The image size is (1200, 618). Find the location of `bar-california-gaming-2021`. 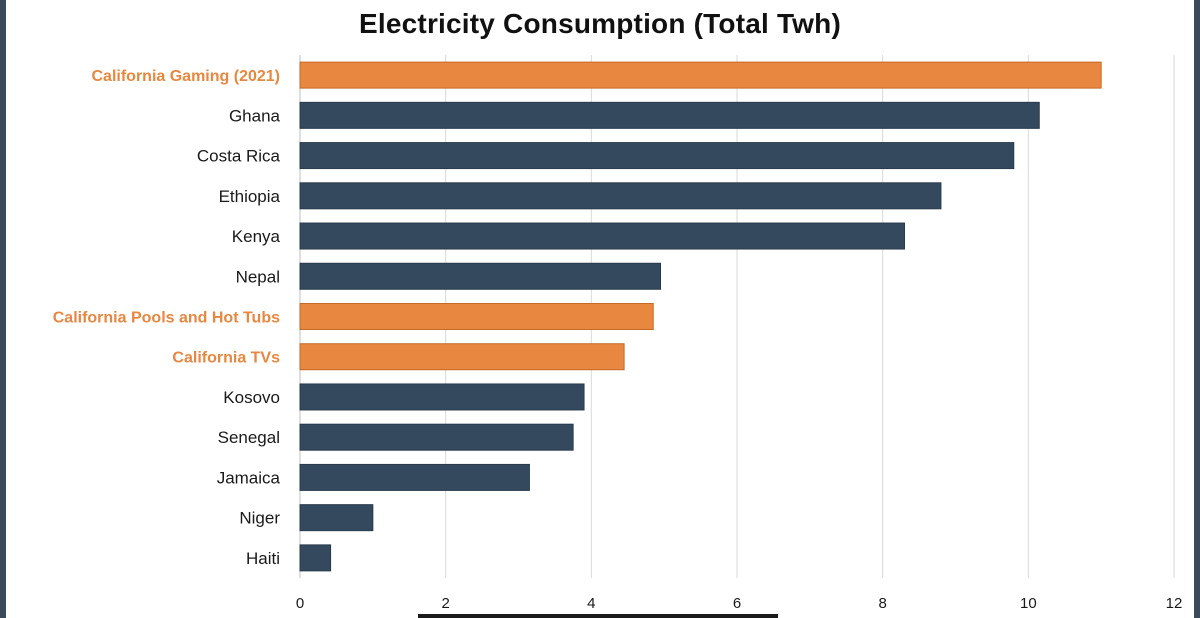

bar-california-gaming-2021 is located at coordinates (700, 75).